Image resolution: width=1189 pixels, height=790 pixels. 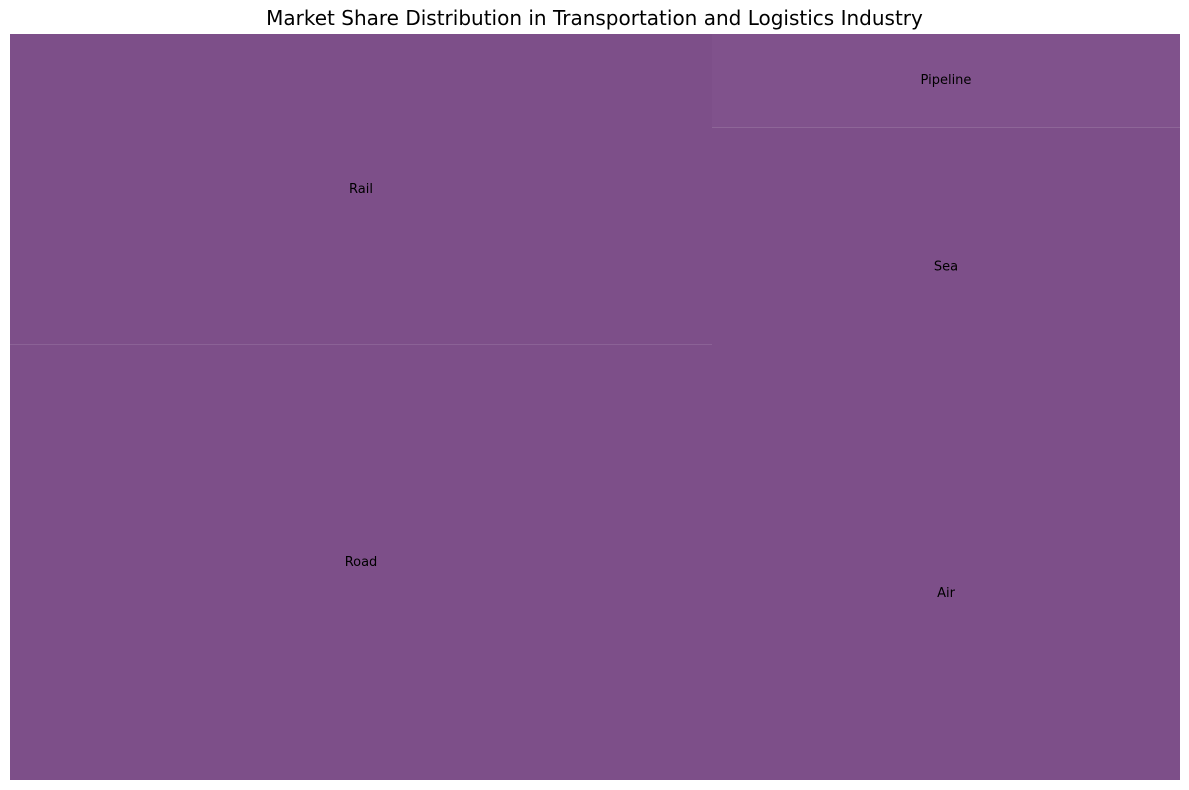 I want to click on treemap-label-air: Air, so click(x=946, y=593).